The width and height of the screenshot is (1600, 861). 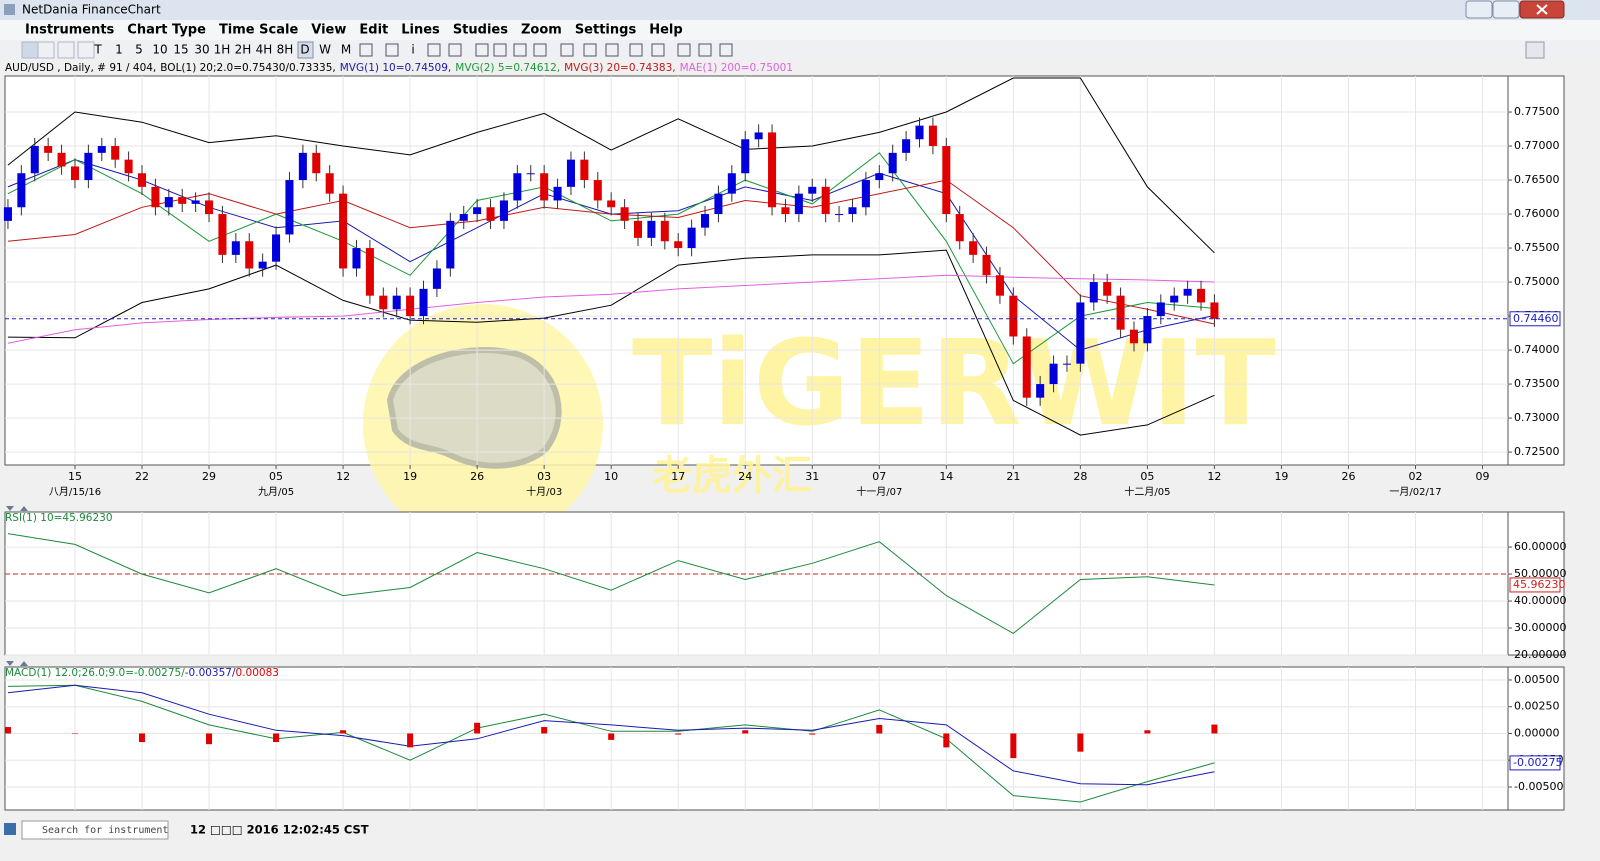 What do you see at coordinates (1537, 179) in the screenshot?
I see `y-tick-label: 0.76500` at bounding box center [1537, 179].